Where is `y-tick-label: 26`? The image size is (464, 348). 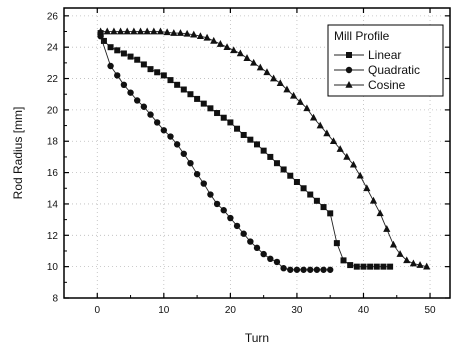 y-tick-label: 26 is located at coordinates (53, 16).